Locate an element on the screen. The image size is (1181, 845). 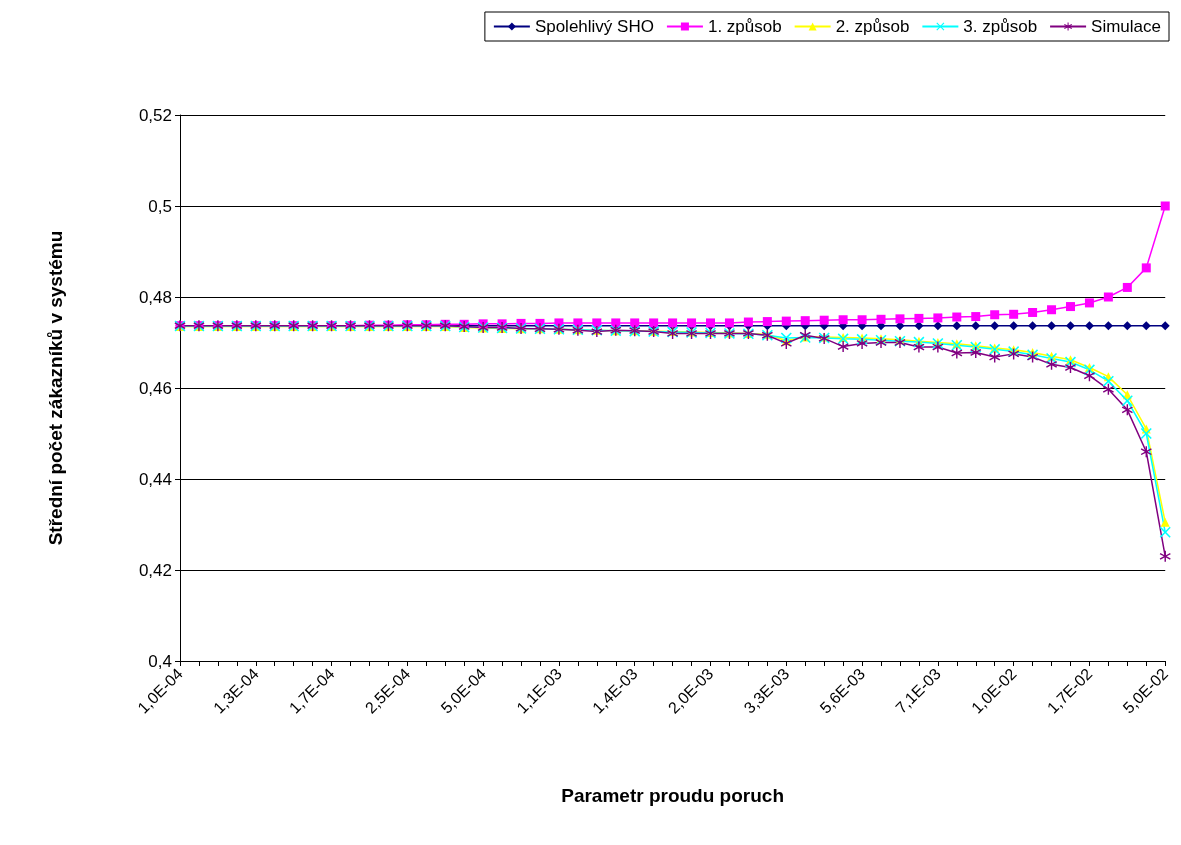
legend-label: 3. způsob is located at coordinates (1000, 26).